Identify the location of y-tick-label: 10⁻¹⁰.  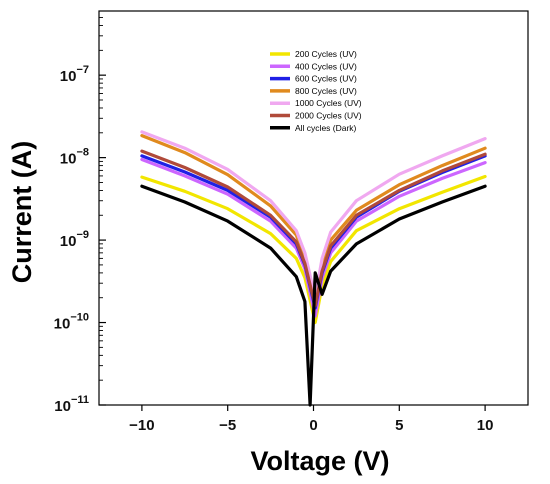
(71, 322).